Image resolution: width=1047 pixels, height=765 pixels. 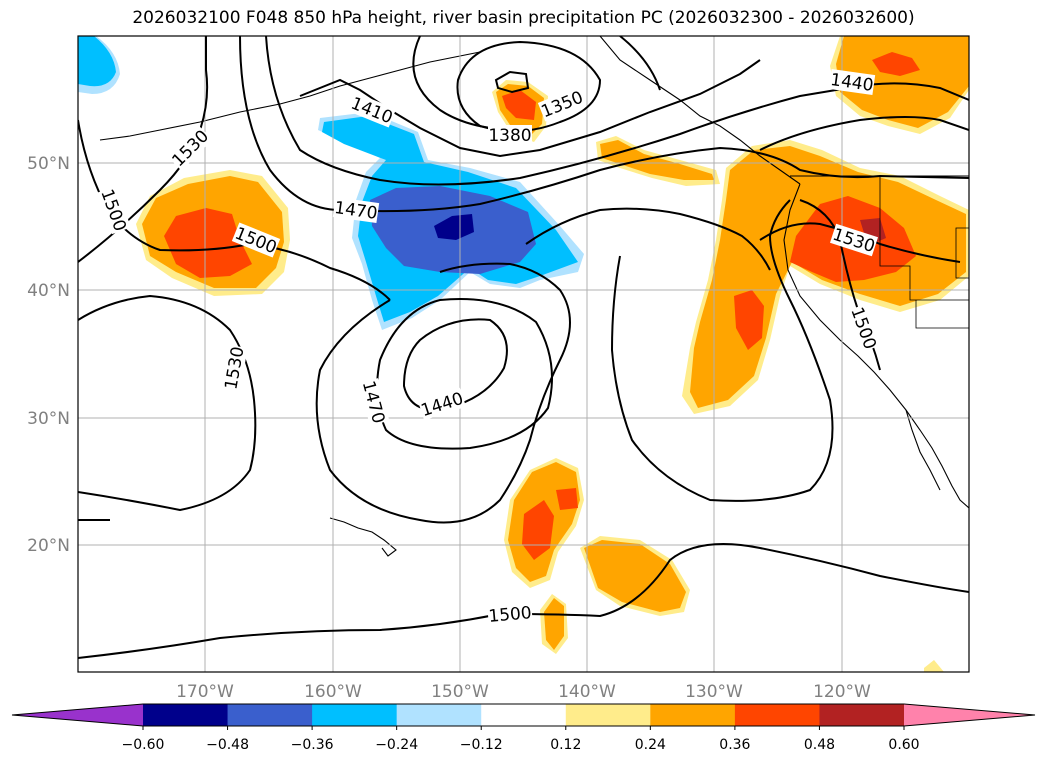 What do you see at coordinates (373, 402) in the screenshot?
I see `contour-label: 1470` at bounding box center [373, 402].